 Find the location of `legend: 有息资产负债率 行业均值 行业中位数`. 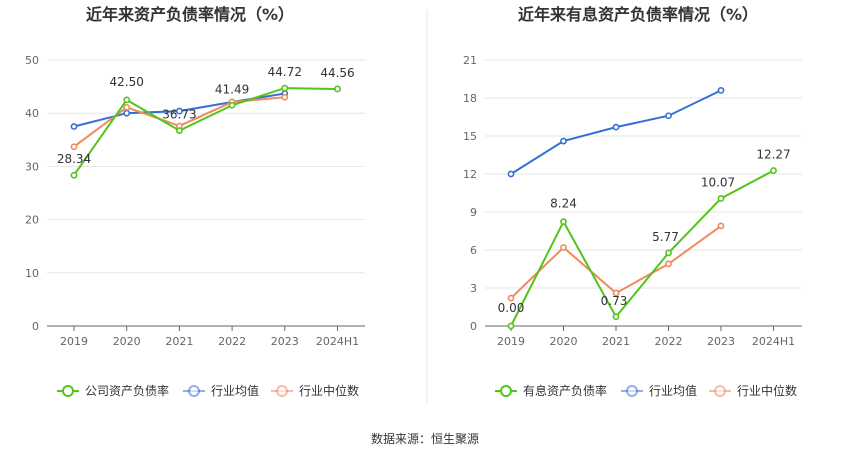

legend: 有息资产负债率 行业均值 行业中位数 is located at coordinates (646, 390).